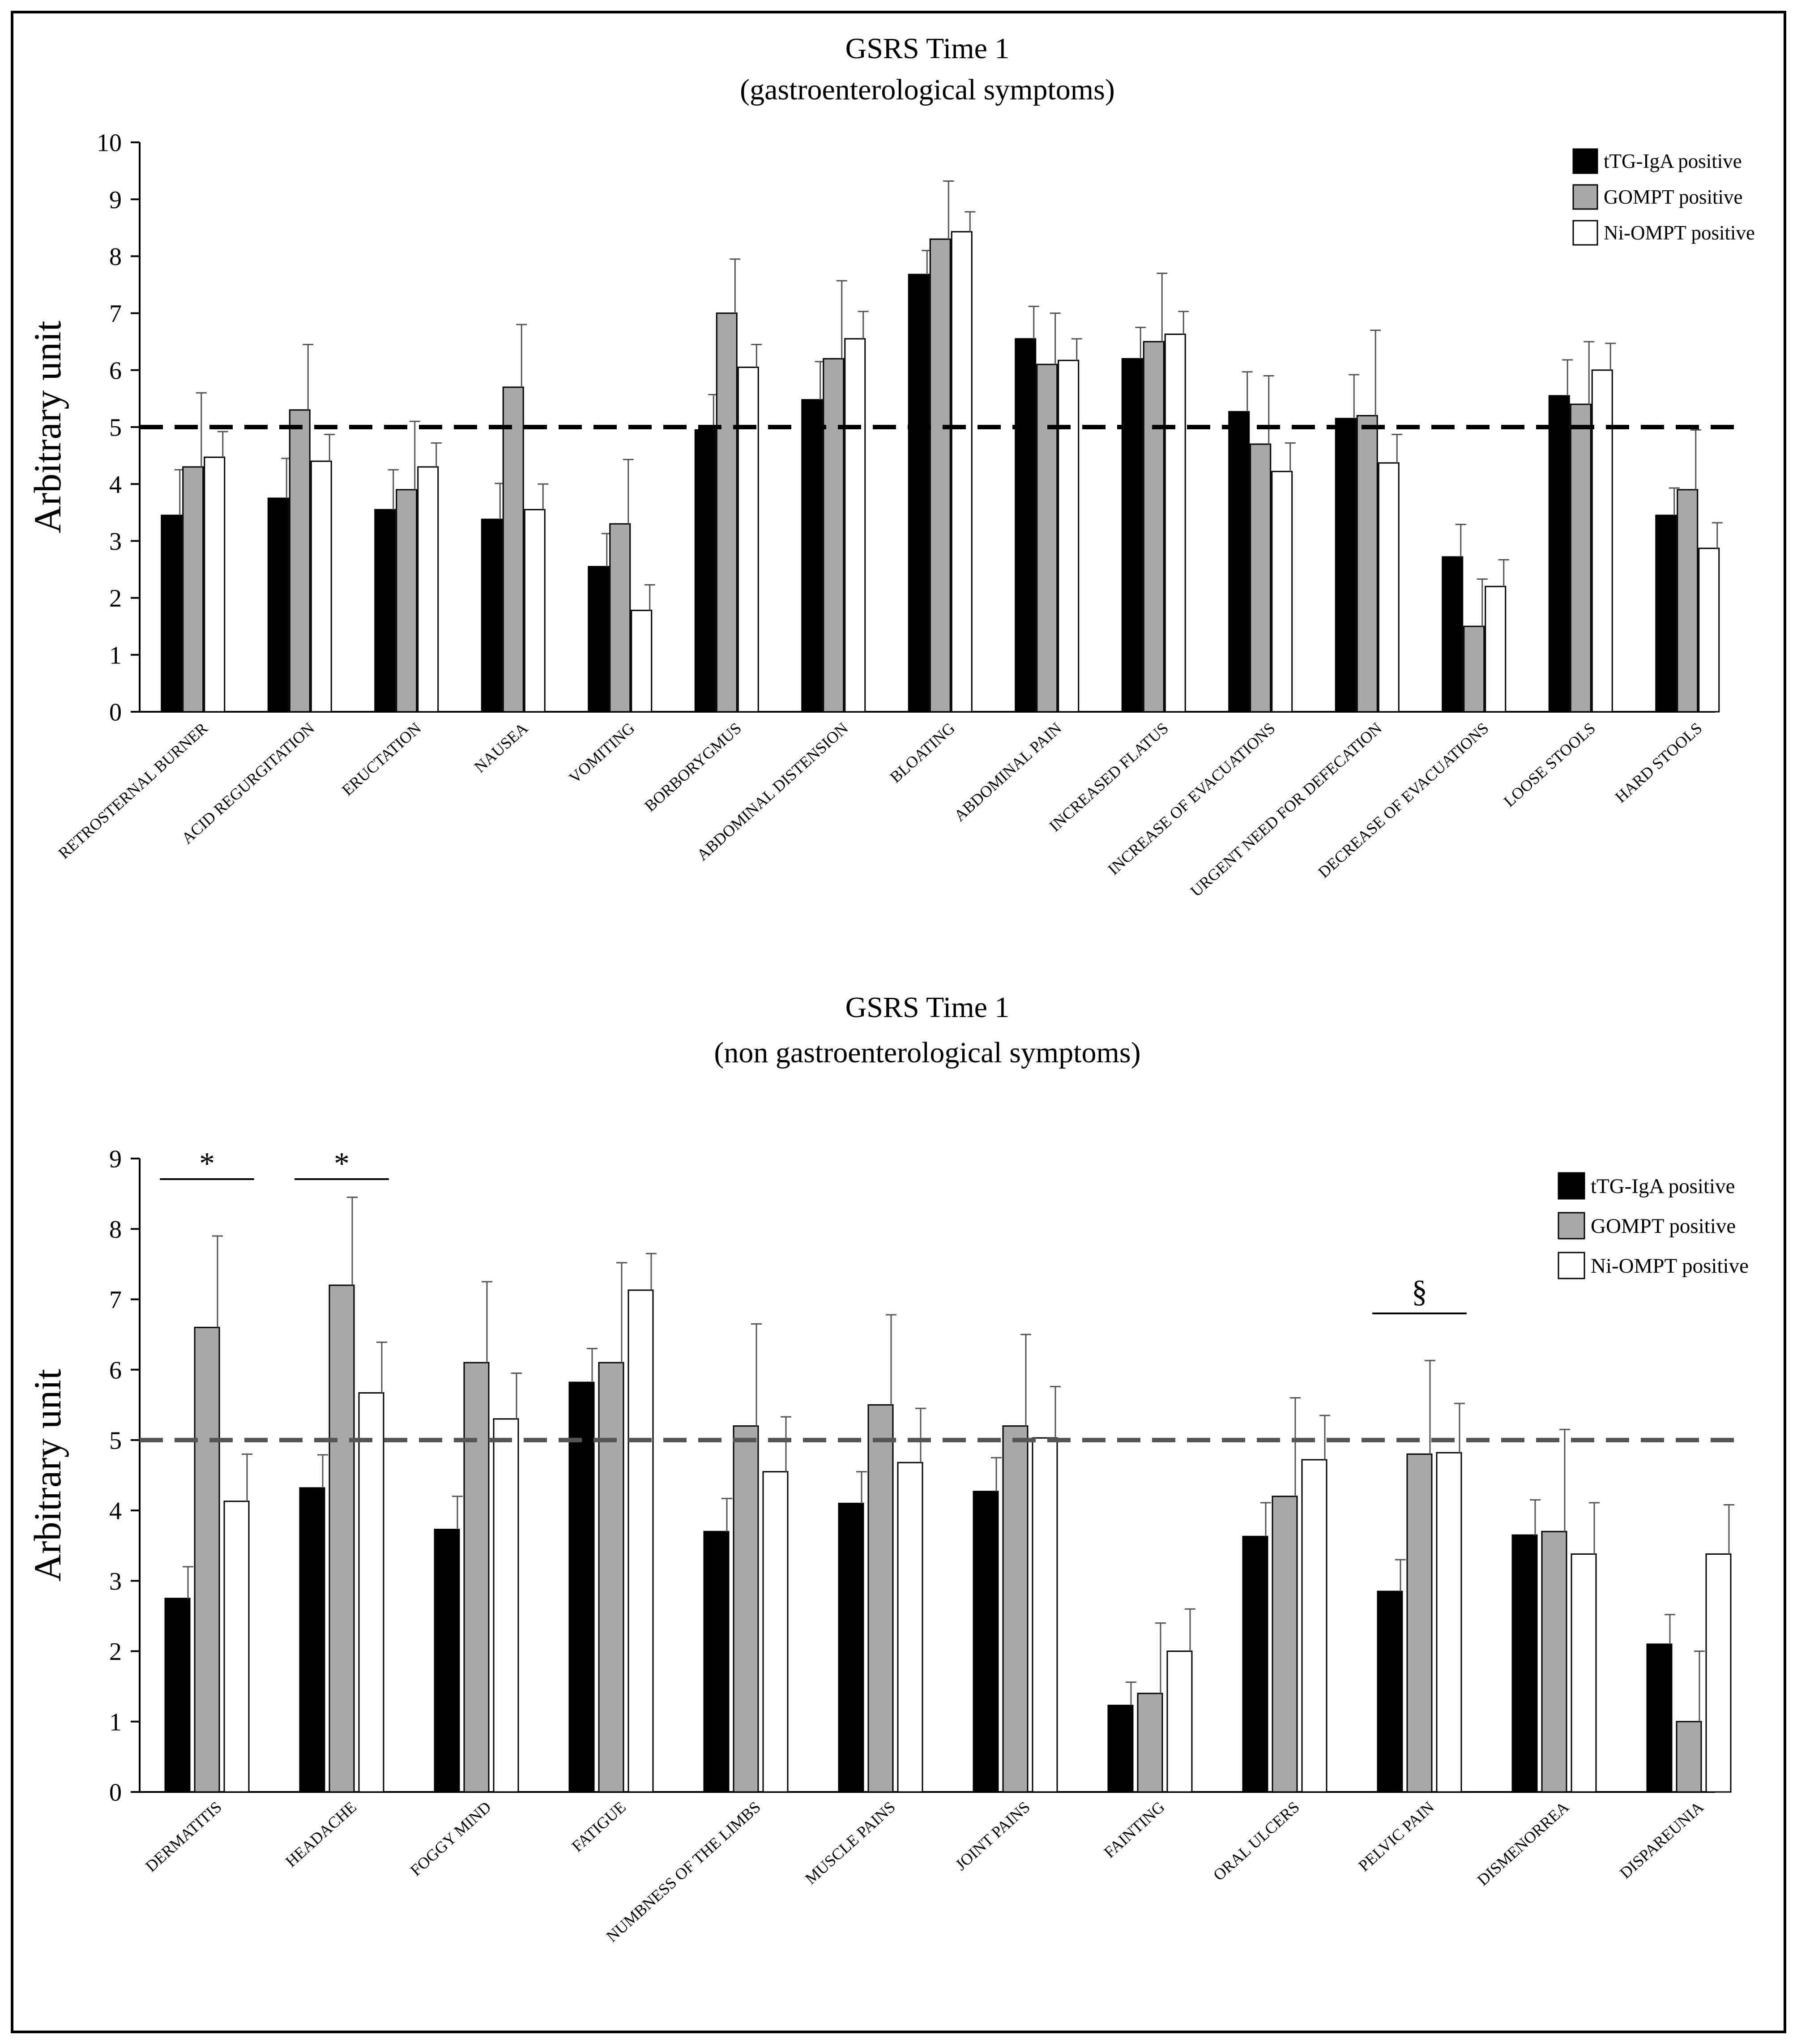 This screenshot has width=1797, height=2044. I want to click on y-tick-label: 9, so click(116, 200).